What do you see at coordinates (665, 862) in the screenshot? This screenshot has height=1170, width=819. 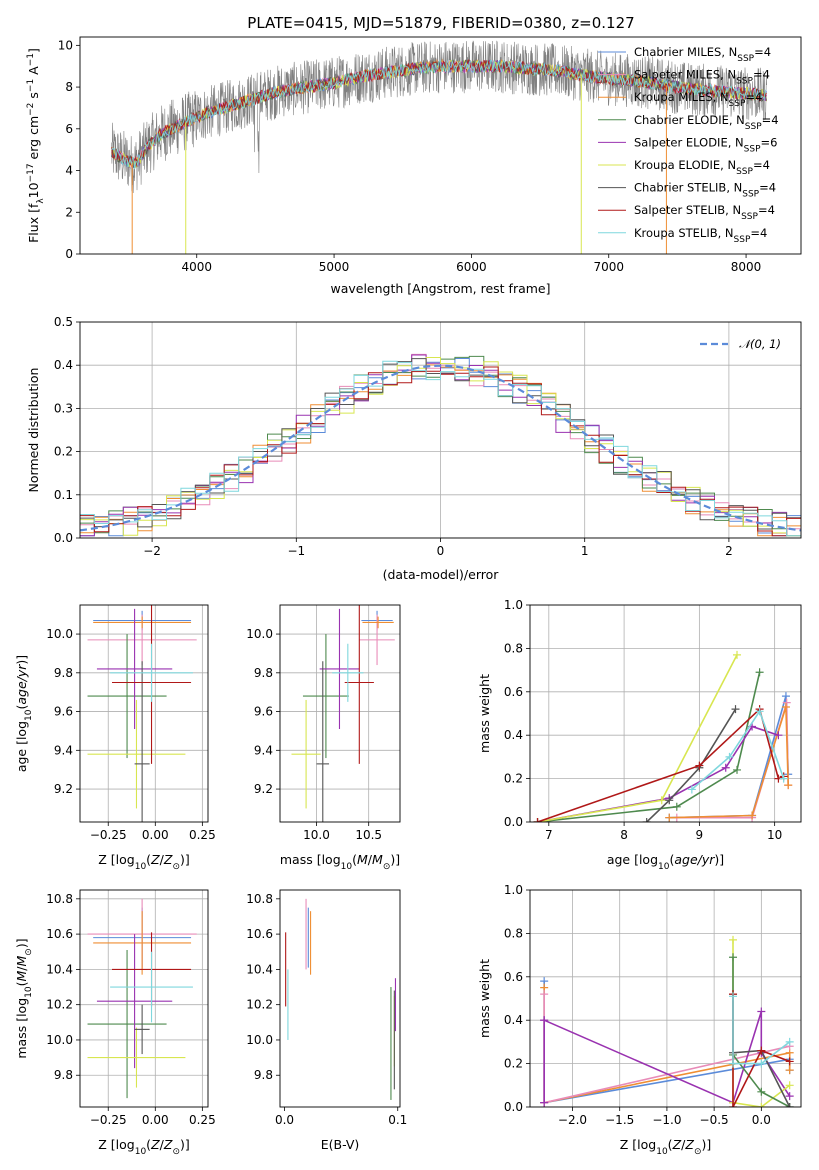 I see `x-axis-label: age [log10(age/yr)]` at bounding box center [665, 862].